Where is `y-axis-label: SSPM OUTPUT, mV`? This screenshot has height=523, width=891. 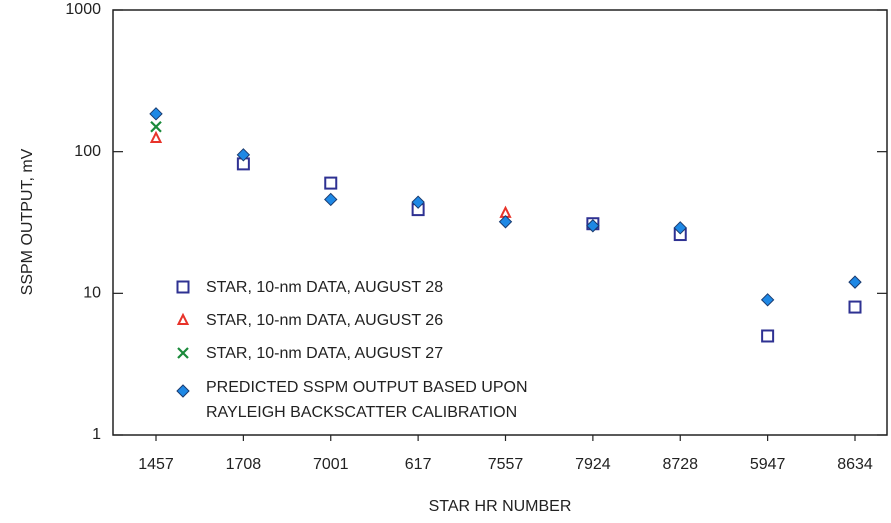
y-axis-label: SSPM OUTPUT, mV is located at coordinates (27, 221).